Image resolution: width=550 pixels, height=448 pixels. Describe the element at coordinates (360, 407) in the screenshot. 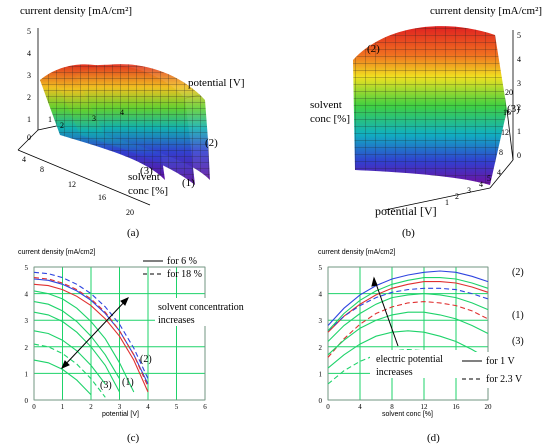

I see `d-x-tick: 4` at that location.